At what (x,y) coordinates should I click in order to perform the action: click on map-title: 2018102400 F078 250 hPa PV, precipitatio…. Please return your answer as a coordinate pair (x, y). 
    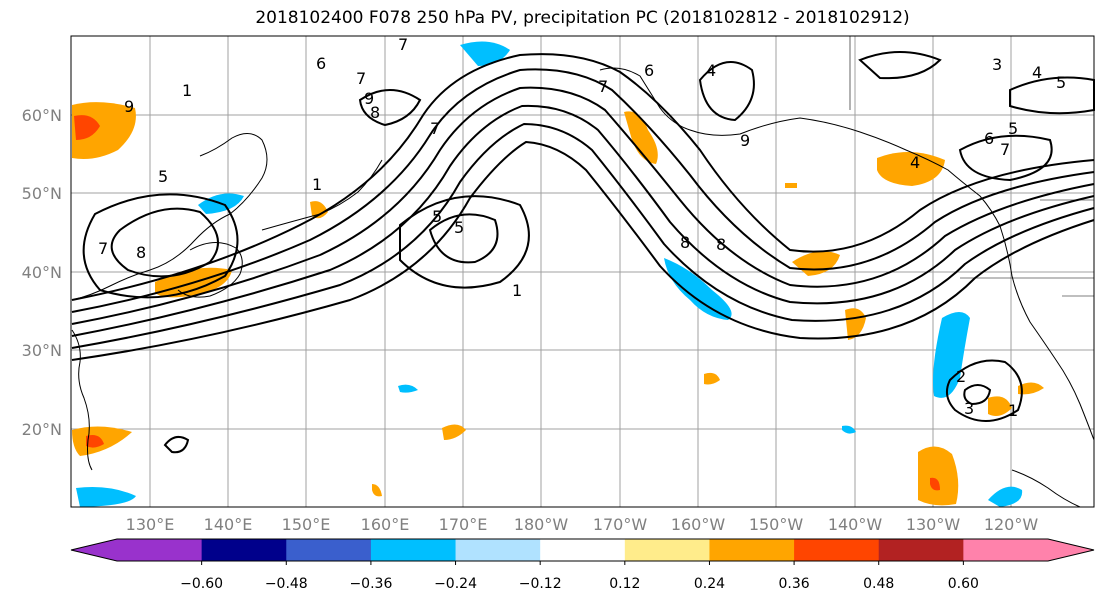
    Looking at the image, I should click on (582, 18).